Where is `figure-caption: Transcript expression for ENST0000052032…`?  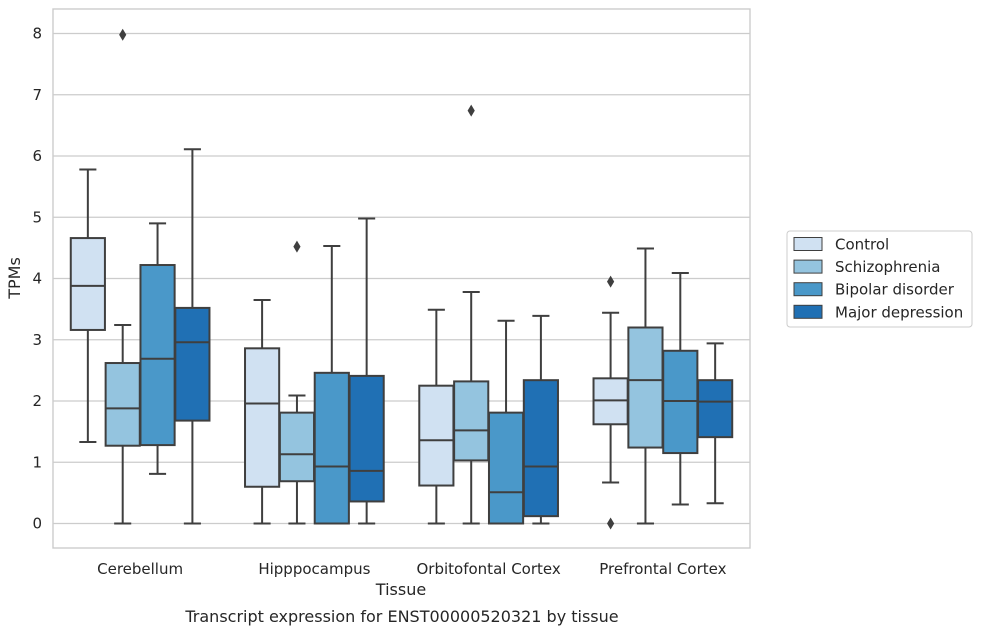 figure-caption: Transcript expression for ENST0000052032… is located at coordinates (401, 616).